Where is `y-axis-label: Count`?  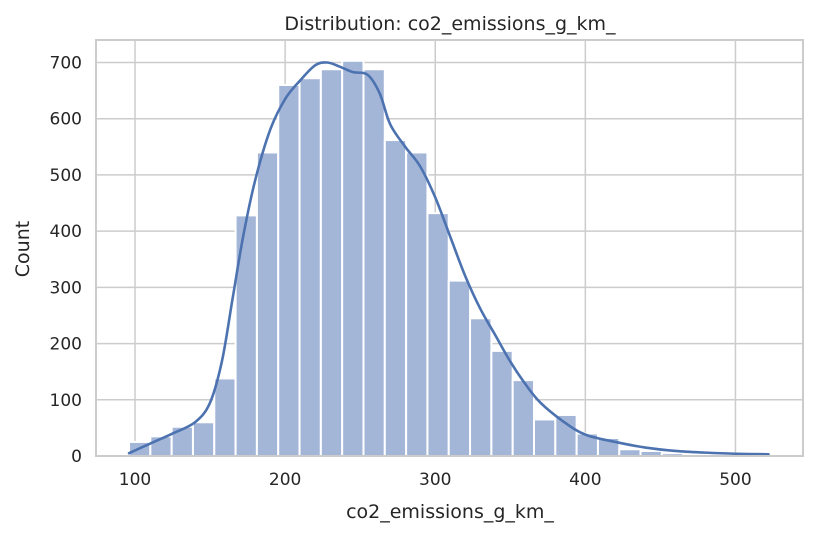
y-axis-label: Count is located at coordinates (23, 249).